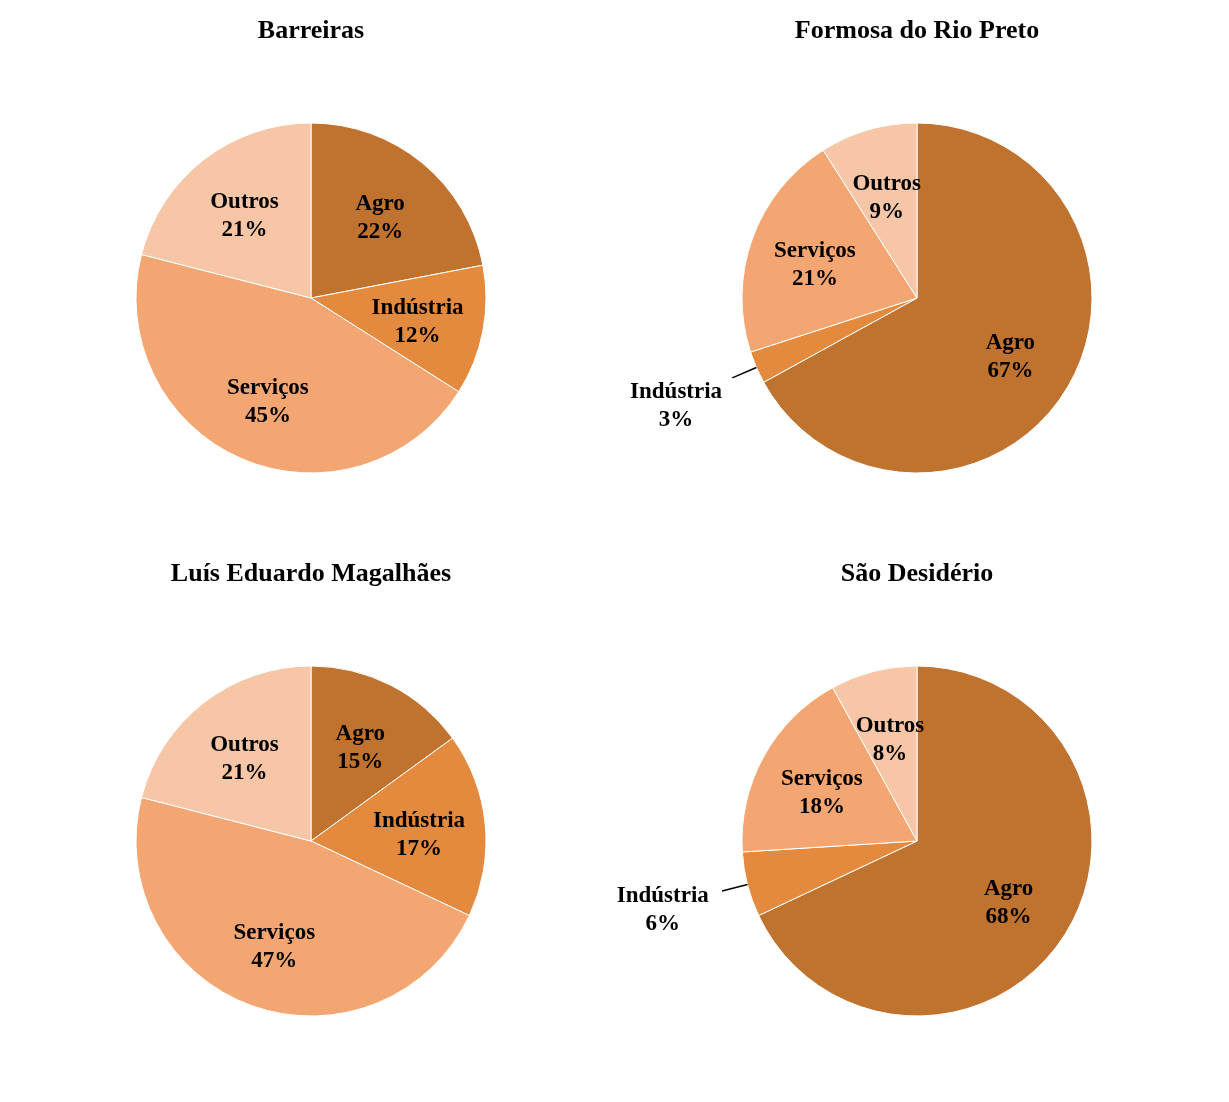 This screenshot has height=1102, width=1229. What do you see at coordinates (417, 335) in the screenshot?
I see `data-label: 12%` at bounding box center [417, 335].